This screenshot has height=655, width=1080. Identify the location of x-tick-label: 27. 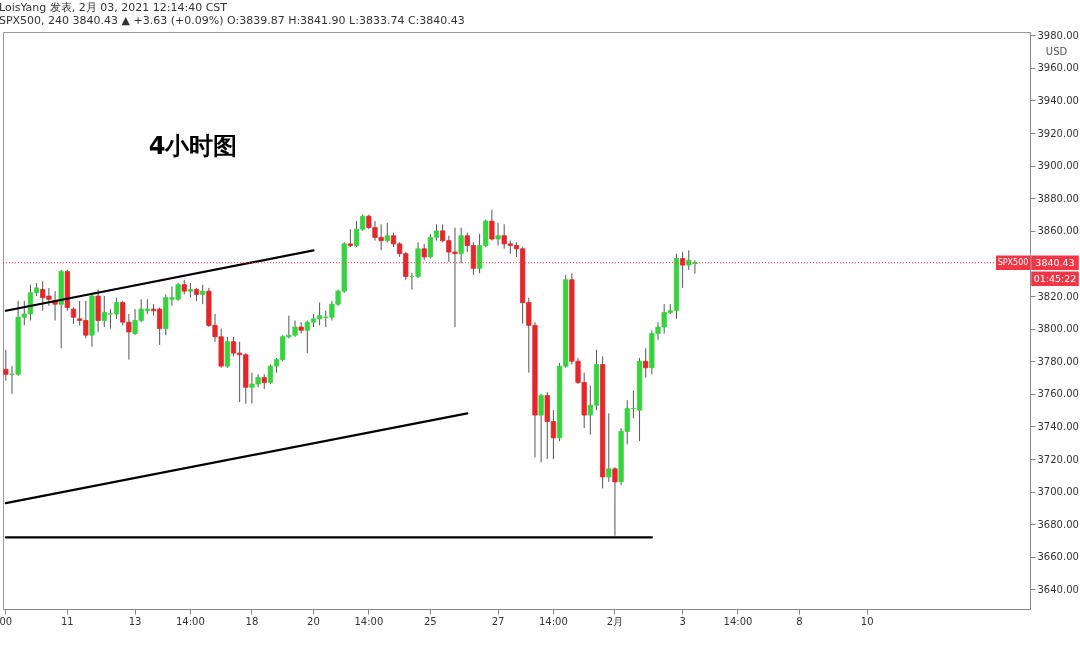
(498, 621).